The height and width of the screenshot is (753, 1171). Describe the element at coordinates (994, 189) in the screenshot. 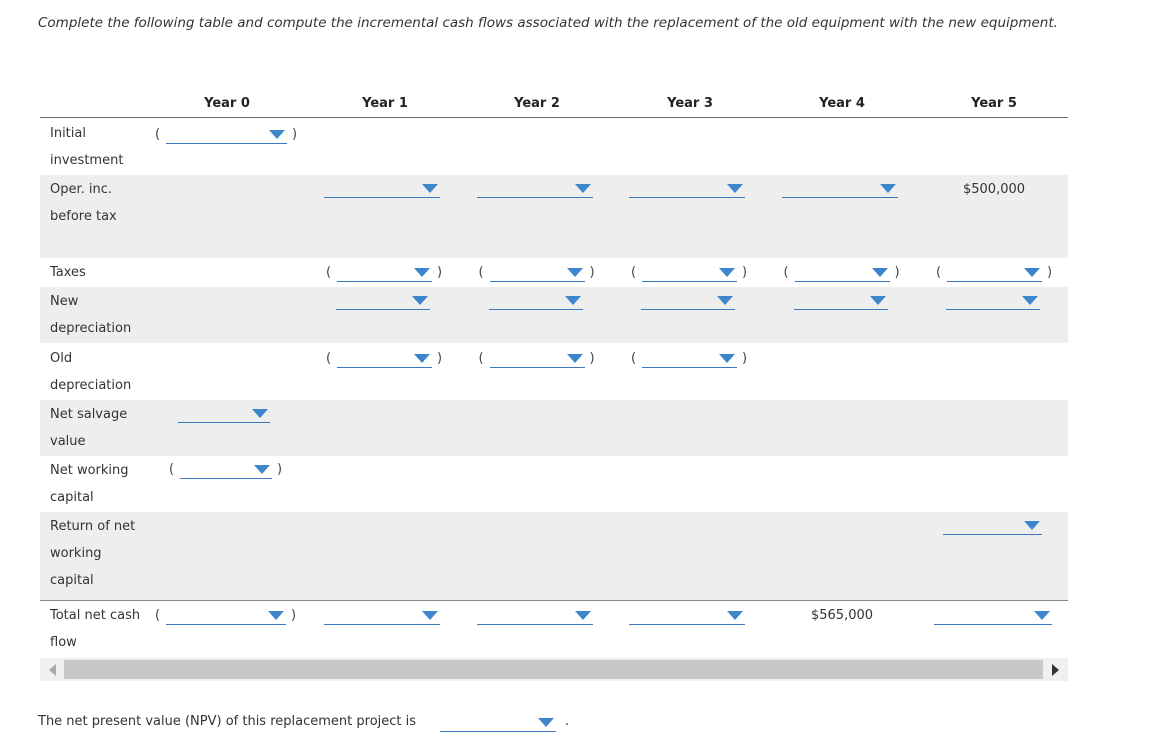

I see `cell-value: $500,000` at that location.